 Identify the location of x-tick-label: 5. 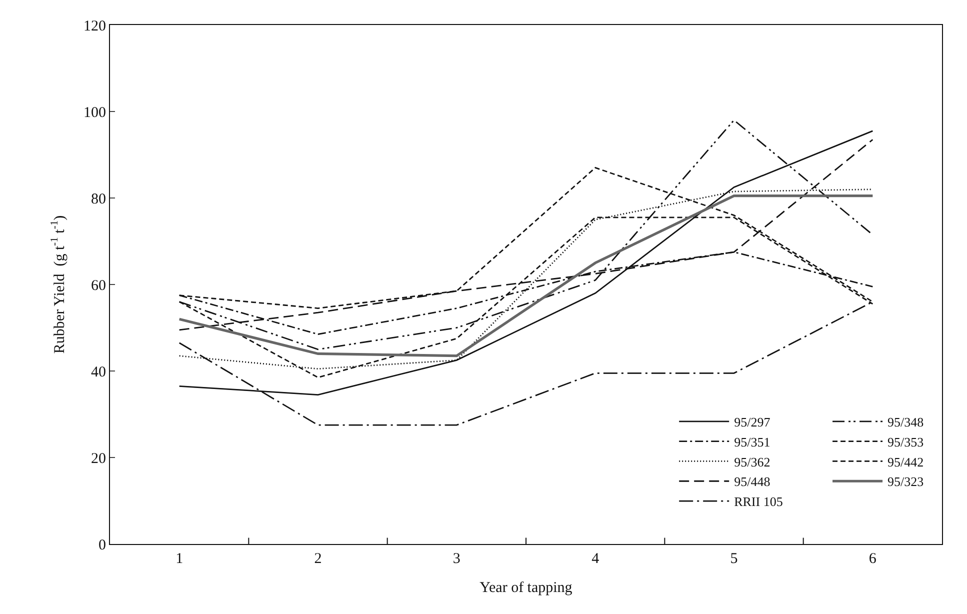
(734, 559).